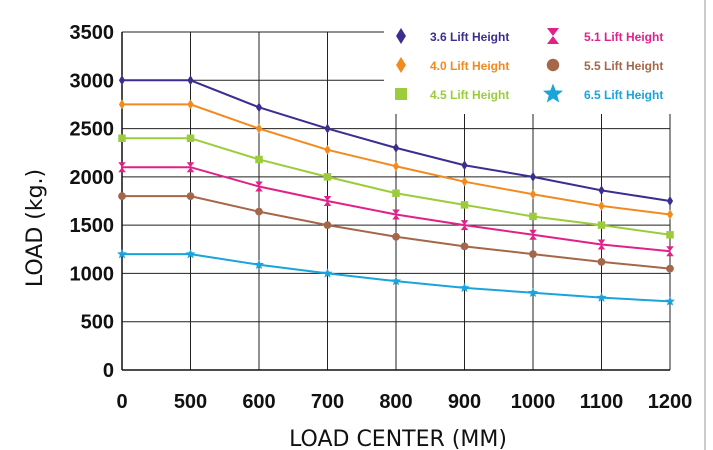  Describe the element at coordinates (395, 402) in the screenshot. I see `x-tick-label: 800` at that location.